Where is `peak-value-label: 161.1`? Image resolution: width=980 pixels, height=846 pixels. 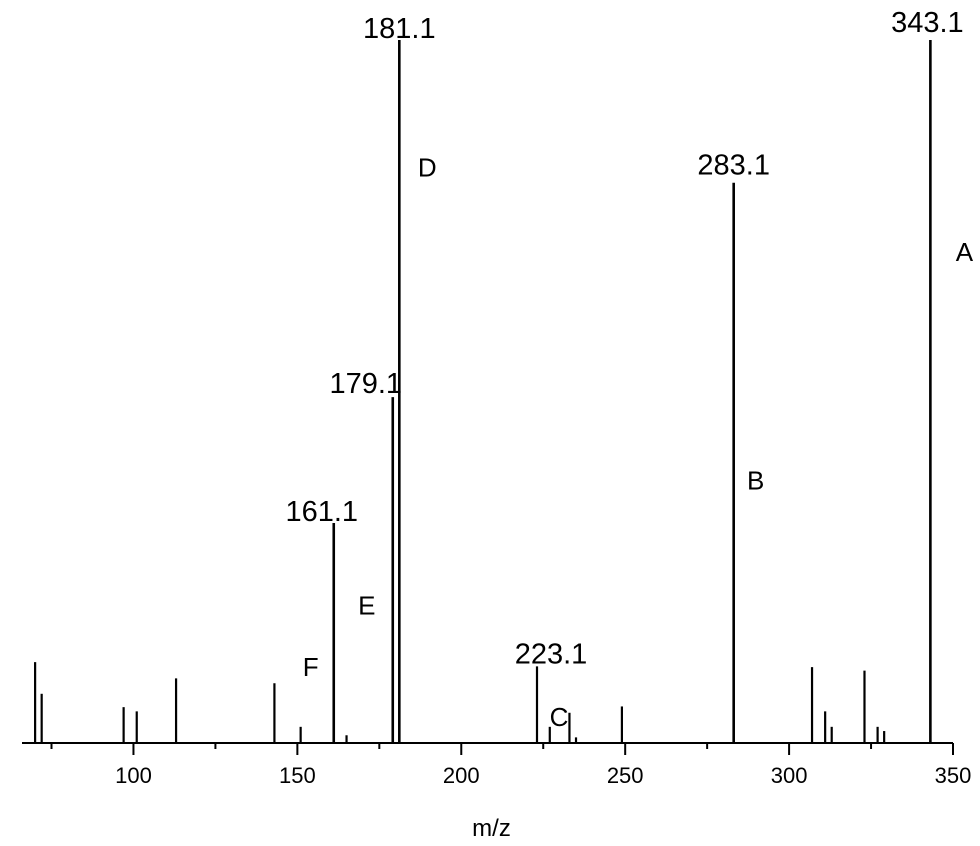 peak-value-label: 161.1 is located at coordinates (321, 512).